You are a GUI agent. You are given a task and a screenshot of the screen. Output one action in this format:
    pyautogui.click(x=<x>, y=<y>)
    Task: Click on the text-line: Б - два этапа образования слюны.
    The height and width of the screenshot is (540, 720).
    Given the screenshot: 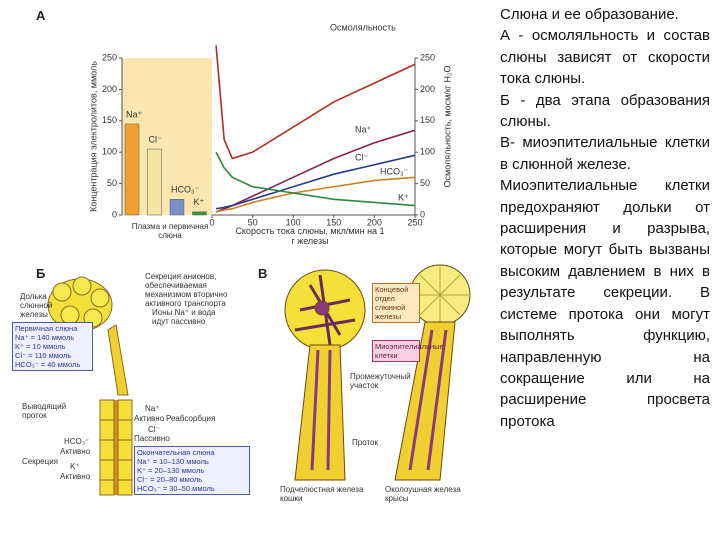 What is the action you would take?
    pyautogui.click(x=605, y=111)
    